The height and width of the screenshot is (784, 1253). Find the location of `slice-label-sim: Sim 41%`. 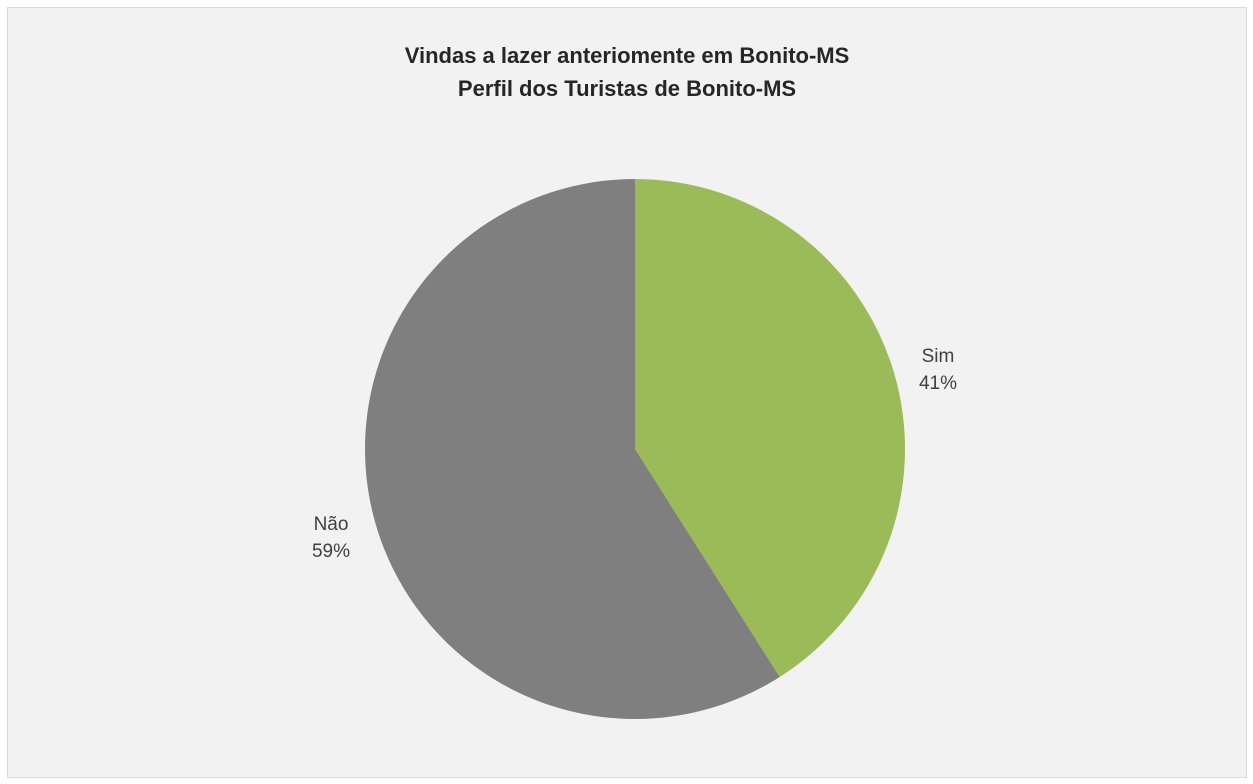

slice-label-sim: Sim 41% is located at coordinates (938, 370).